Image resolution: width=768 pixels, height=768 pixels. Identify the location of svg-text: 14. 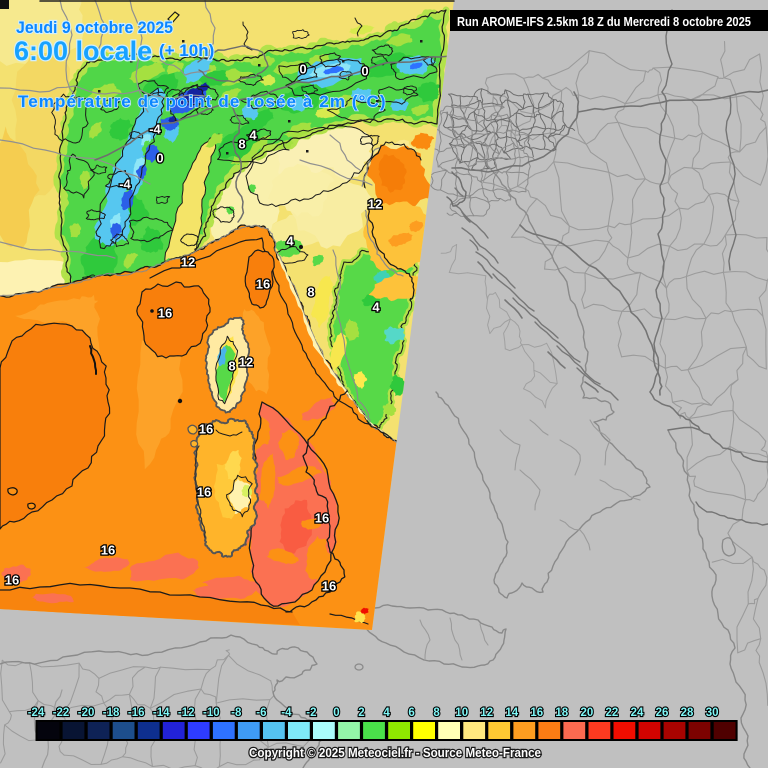
(511, 713).